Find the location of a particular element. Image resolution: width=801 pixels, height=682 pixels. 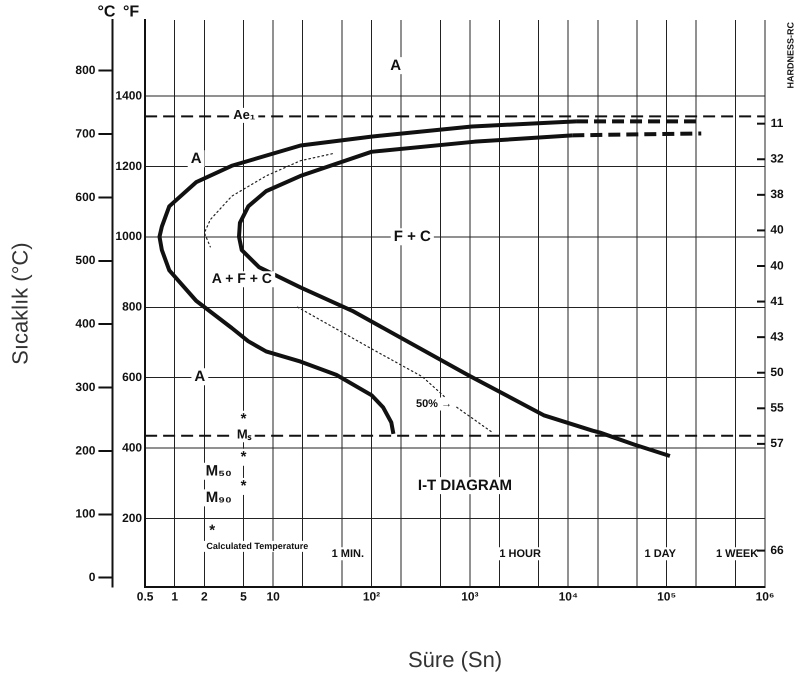

x-tick-label: 10⁶ is located at coordinates (765, 597).